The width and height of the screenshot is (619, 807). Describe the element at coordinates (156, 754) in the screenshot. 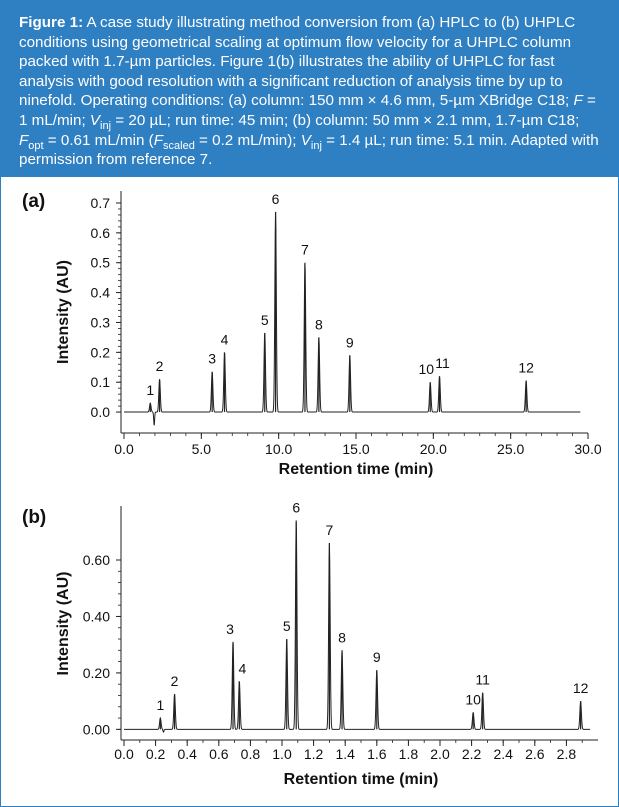

I see `x-tick-label: 0.2` at that location.